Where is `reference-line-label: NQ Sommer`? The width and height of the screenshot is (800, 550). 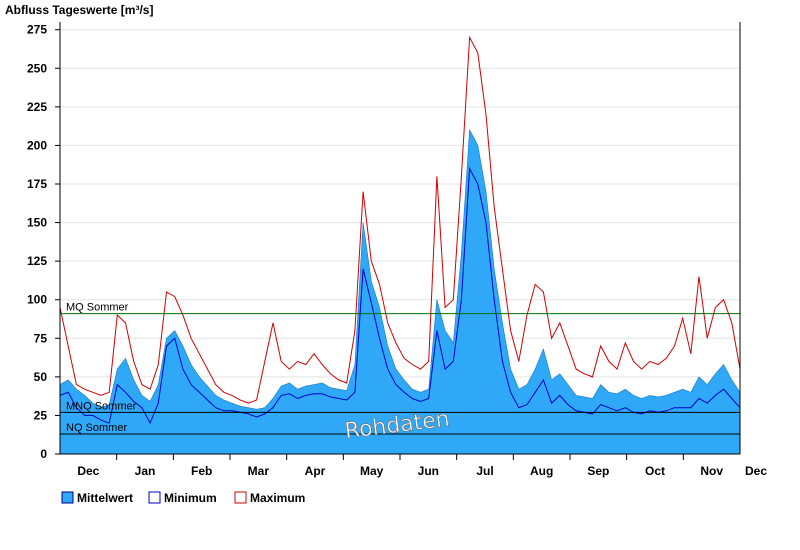
reference-line-label: NQ Sommer is located at coordinates (96, 428).